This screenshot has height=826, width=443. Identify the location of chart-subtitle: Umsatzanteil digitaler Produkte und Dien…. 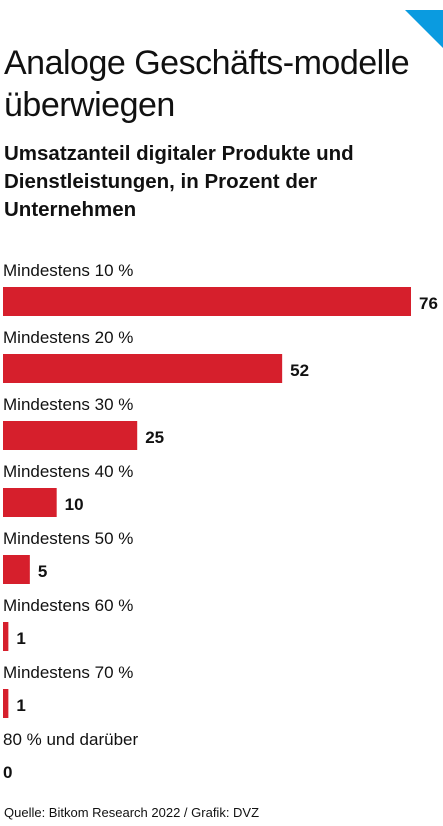
(179, 181).